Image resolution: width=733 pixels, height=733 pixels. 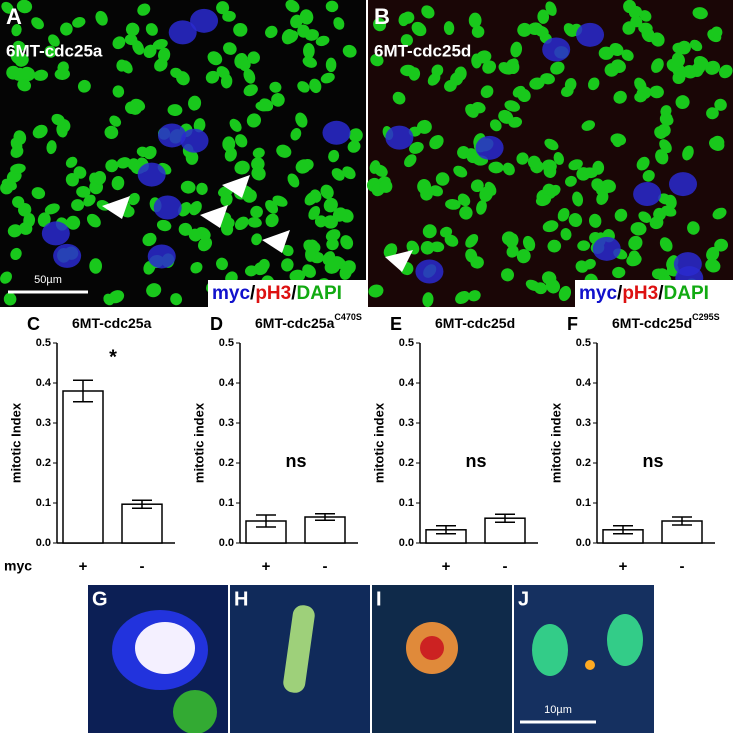 What do you see at coordinates (14, 16) in the screenshot?
I see `panel-letter: A` at bounding box center [14, 16].